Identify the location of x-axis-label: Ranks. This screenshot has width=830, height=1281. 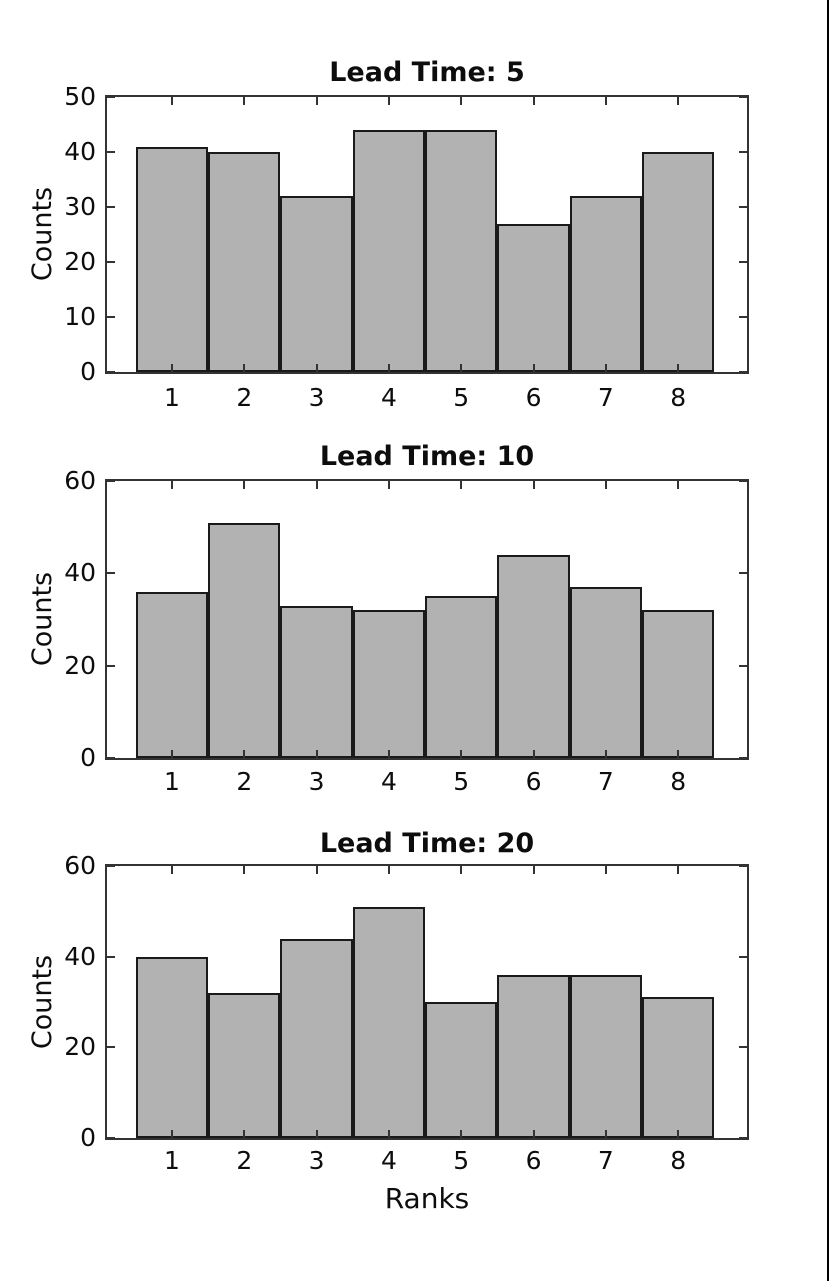
(427, 1198).